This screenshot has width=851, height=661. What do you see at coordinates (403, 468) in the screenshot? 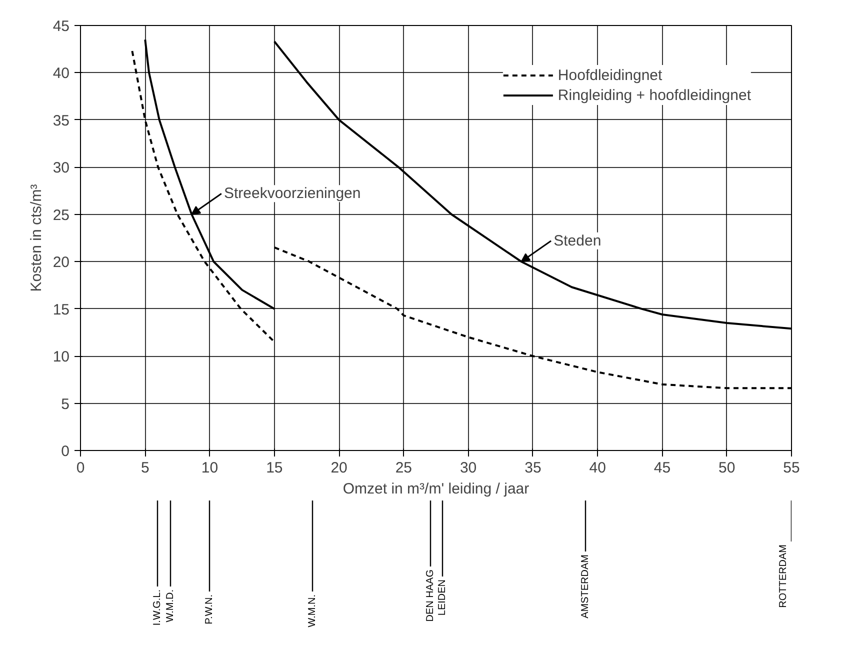
I see `x-tick-label: 25` at bounding box center [403, 468].